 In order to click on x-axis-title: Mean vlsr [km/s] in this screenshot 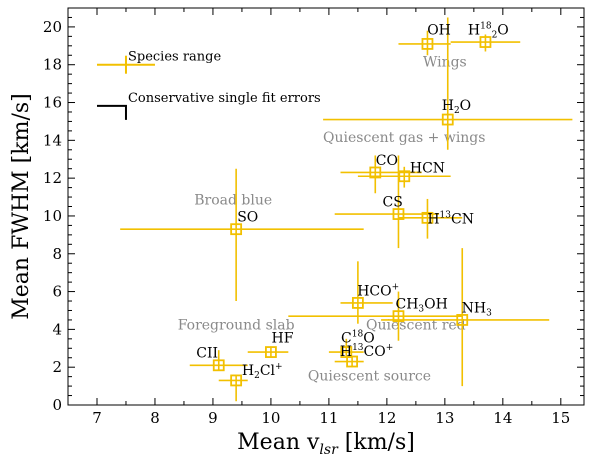, I will do `click(326, 444)`.